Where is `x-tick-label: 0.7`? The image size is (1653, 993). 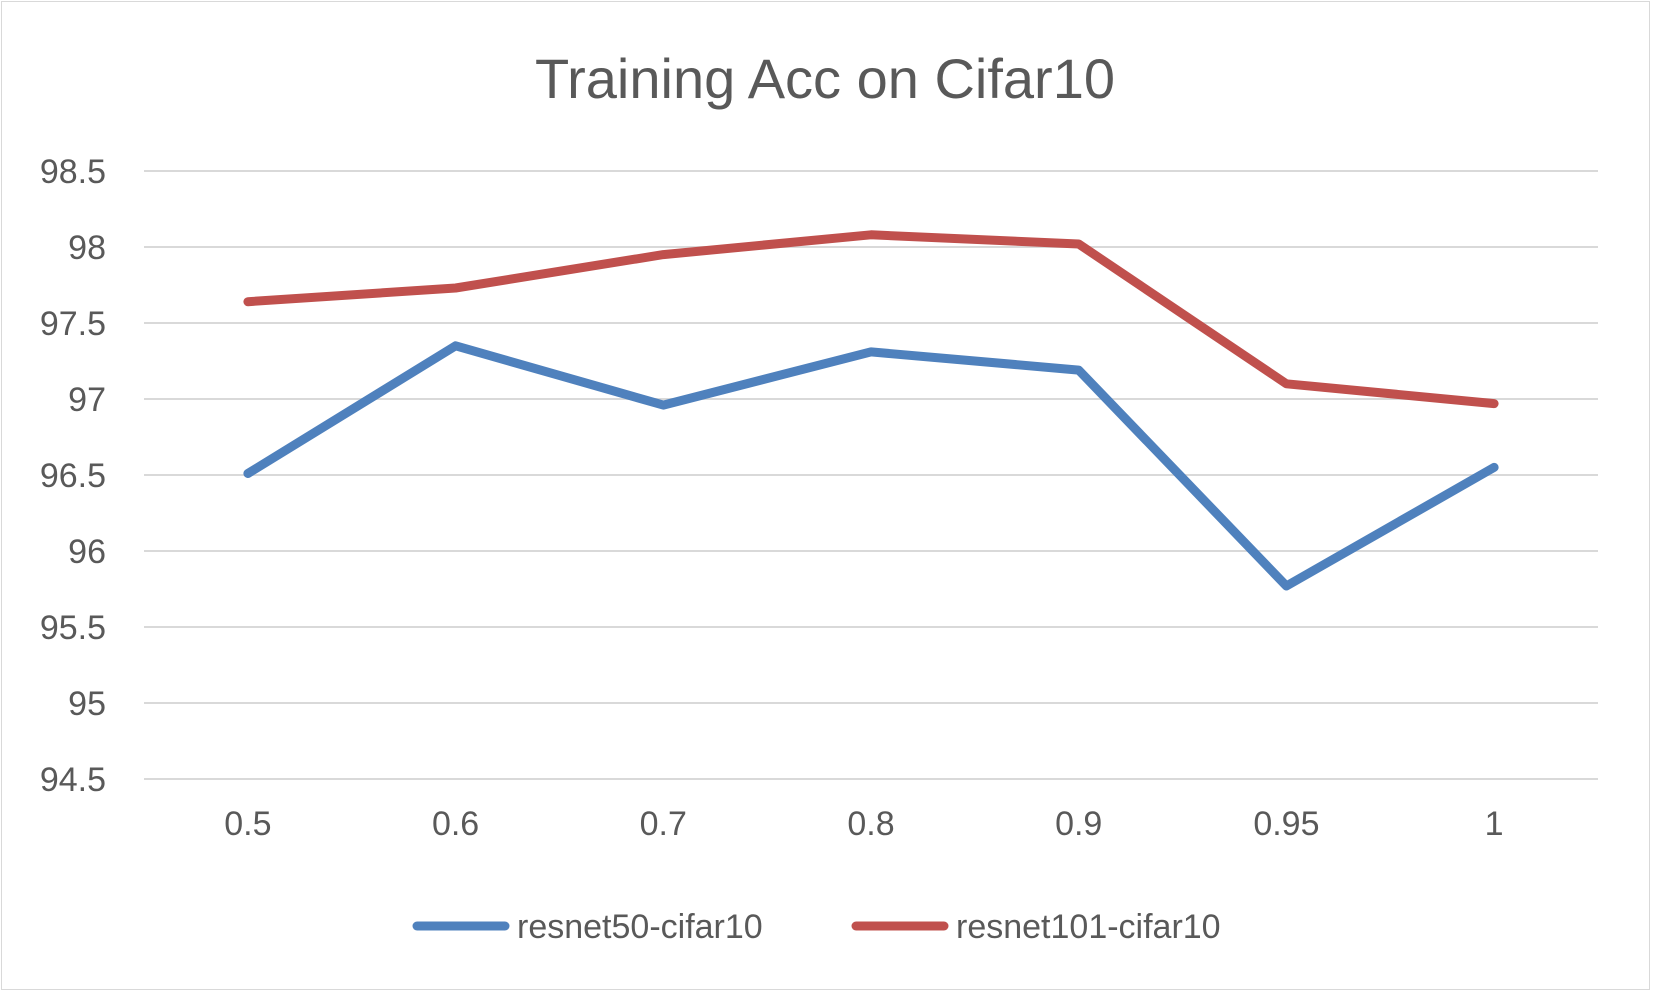
x-tick-label: 0.7 is located at coordinates (663, 824).